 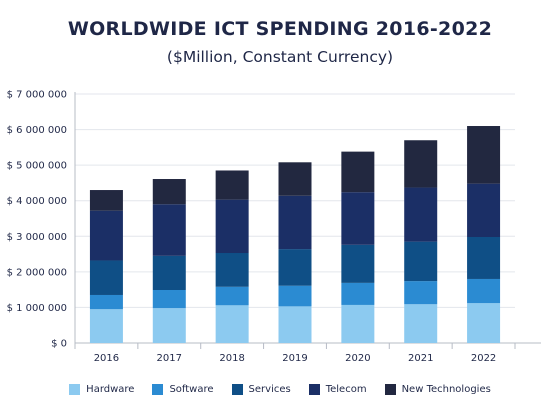 I want to click on legend-item: Telecom, so click(x=337, y=389).